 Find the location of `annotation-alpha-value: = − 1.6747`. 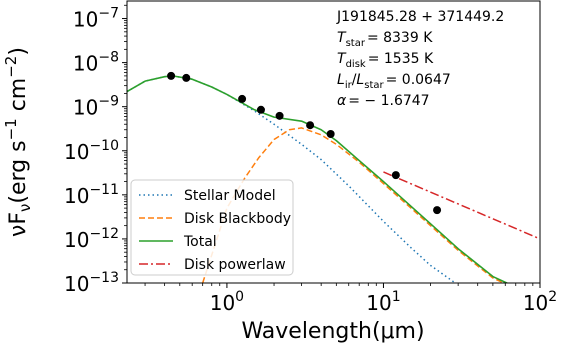

annotation-alpha-value: = − 1.6747 is located at coordinates (388, 101).